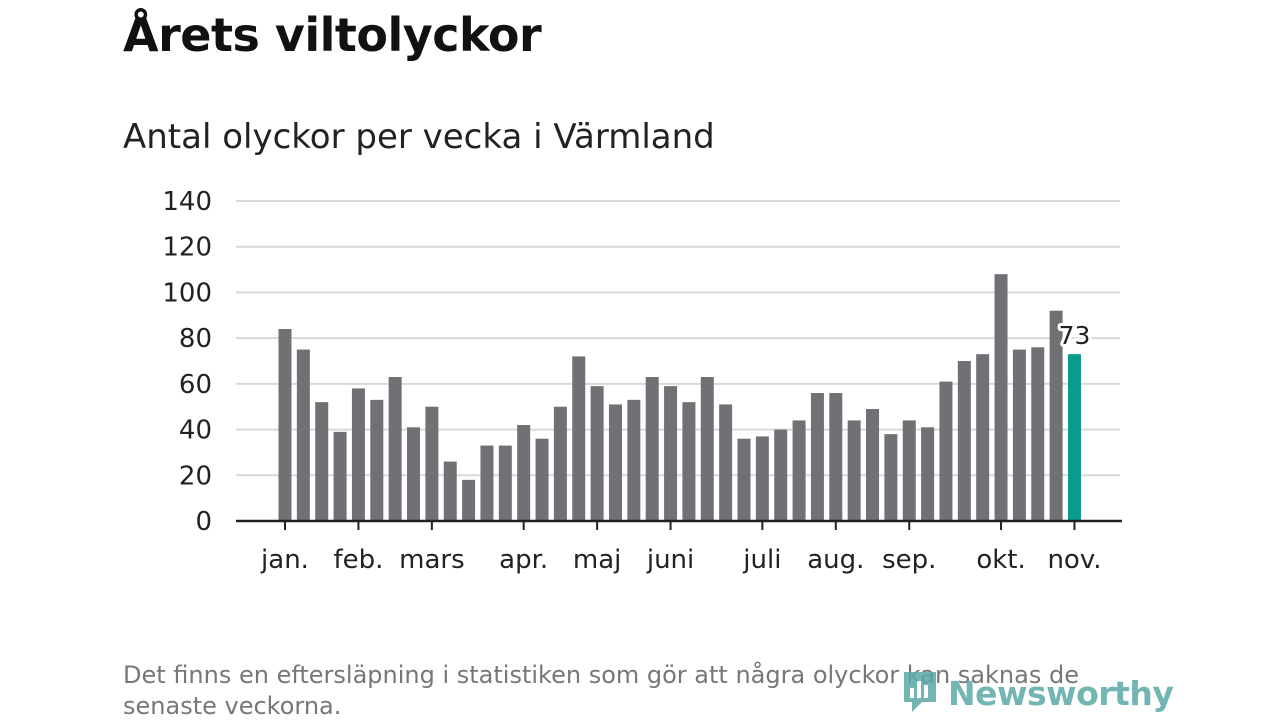 This screenshot has width=1280, height=722. What do you see at coordinates (523, 560) in the screenshot?
I see `x-tick-label: apr.` at bounding box center [523, 560].